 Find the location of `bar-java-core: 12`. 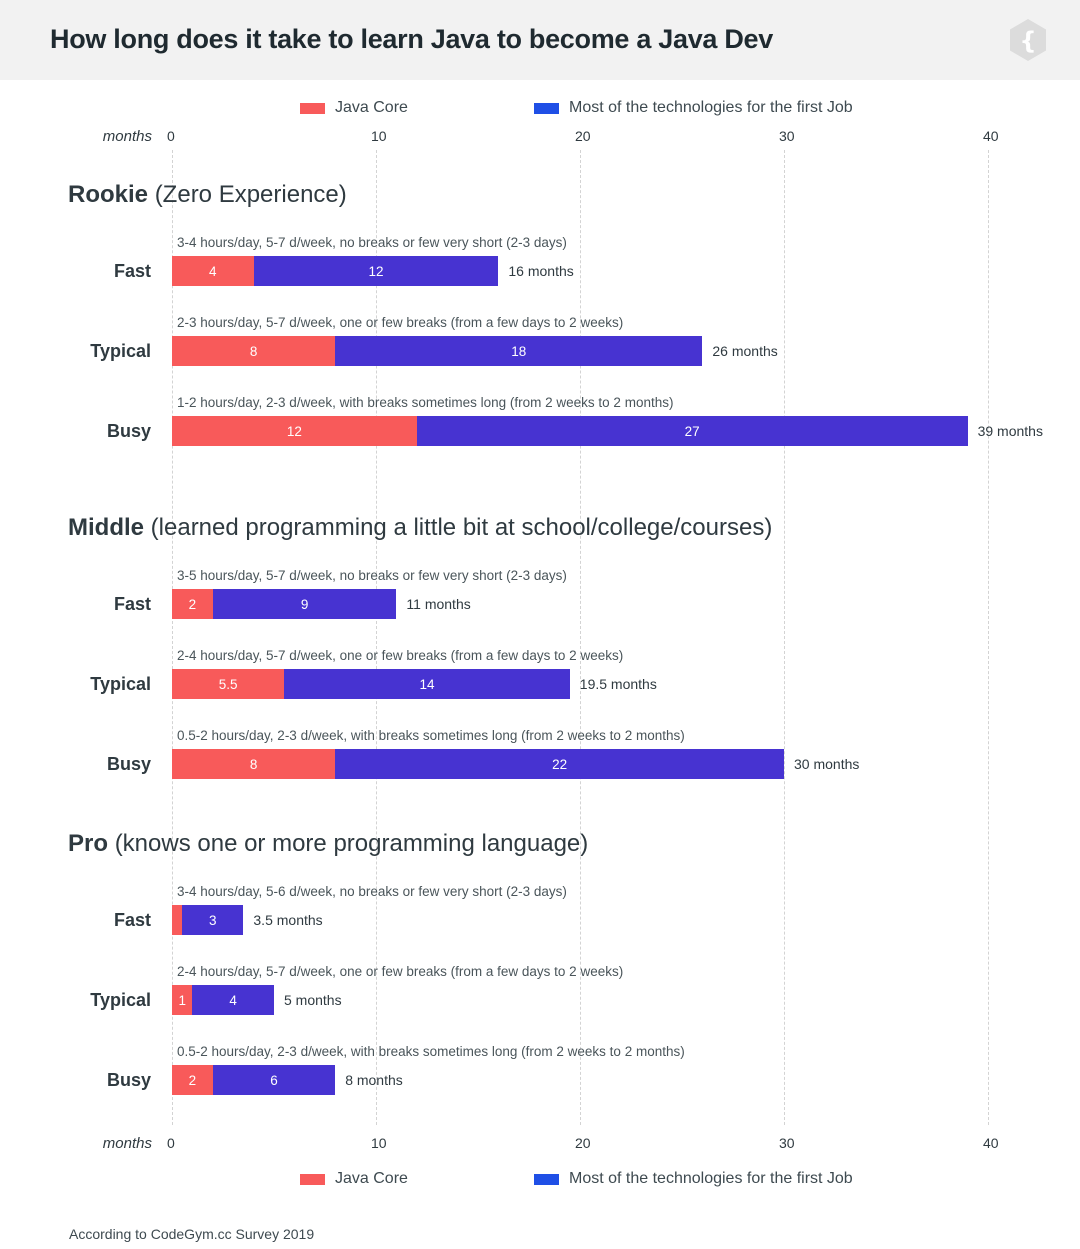

bar-java-core: 12 is located at coordinates (294, 431).